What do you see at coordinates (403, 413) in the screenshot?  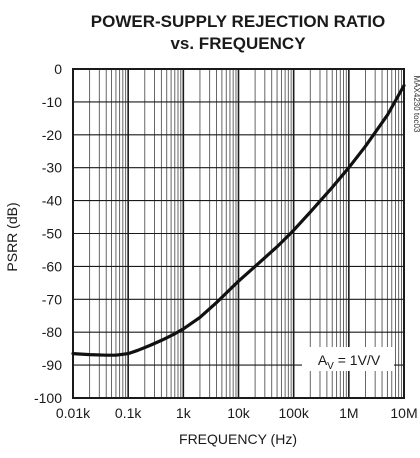 I see `x-tick-label: 10M` at bounding box center [403, 413].